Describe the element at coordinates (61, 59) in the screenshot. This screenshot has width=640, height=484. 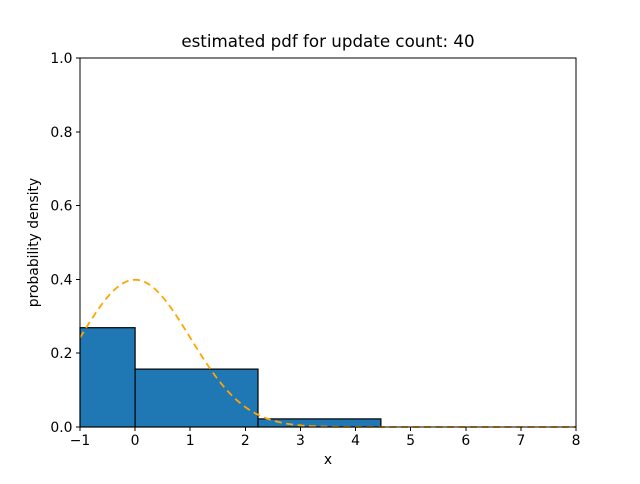
I see `y-tick-label: 1.0` at that location.